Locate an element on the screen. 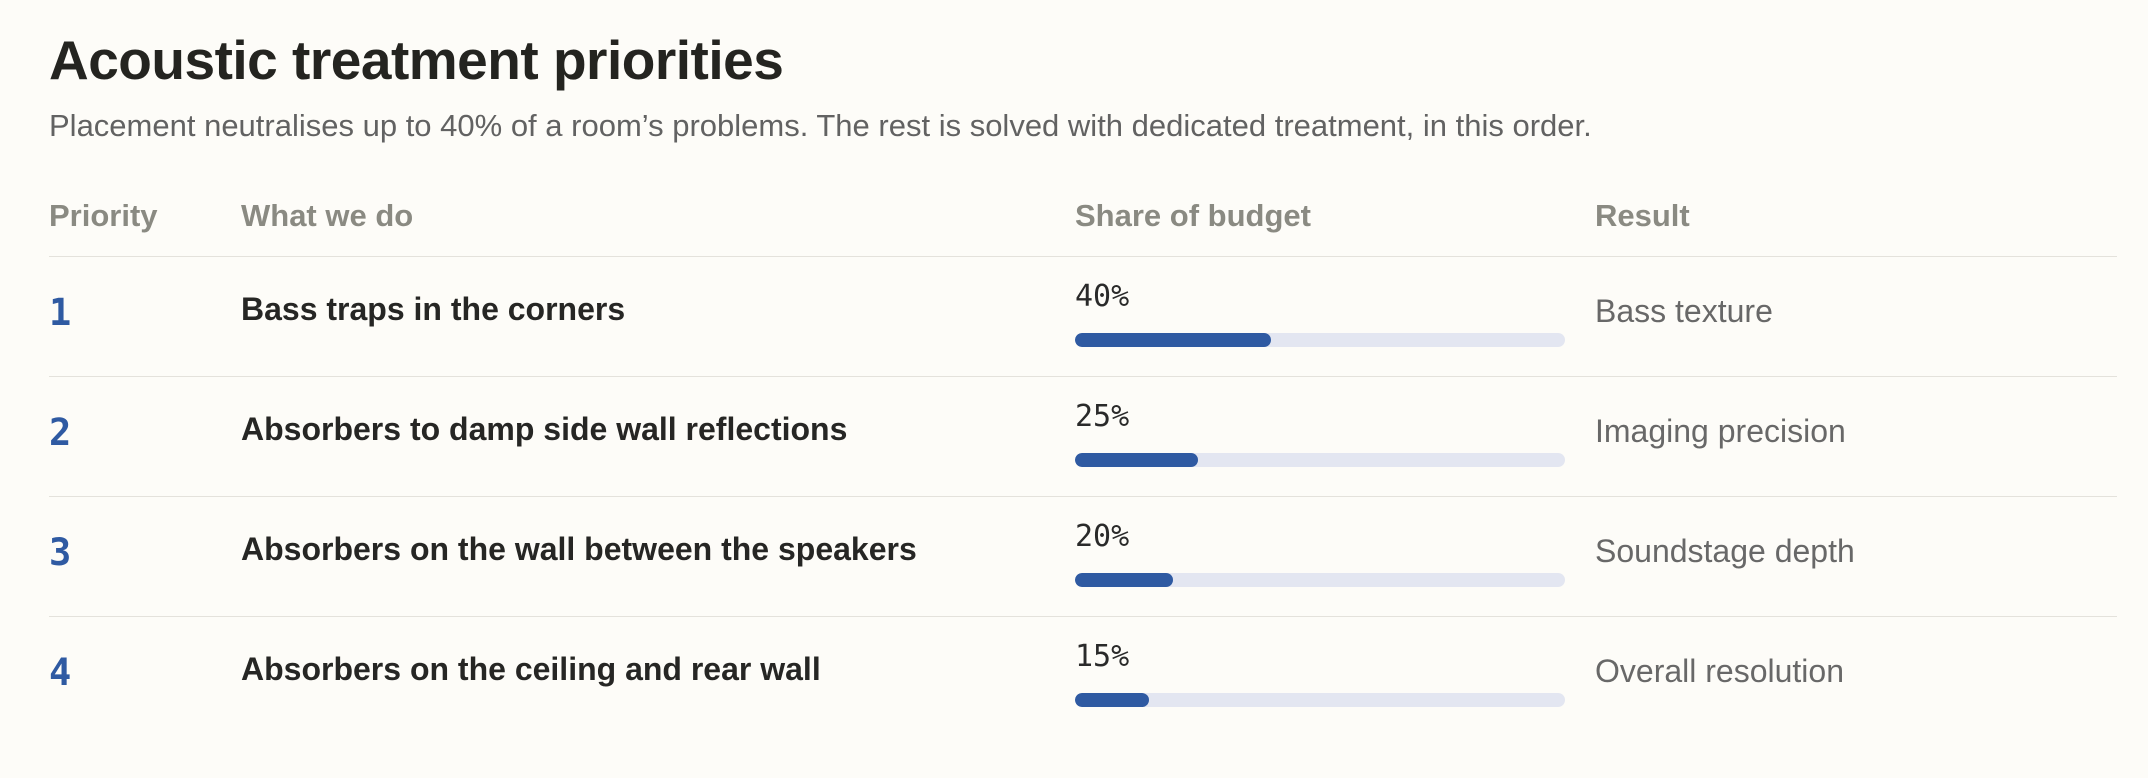 The image size is (2148, 778). budget-share-label: 25% is located at coordinates (1102, 416).